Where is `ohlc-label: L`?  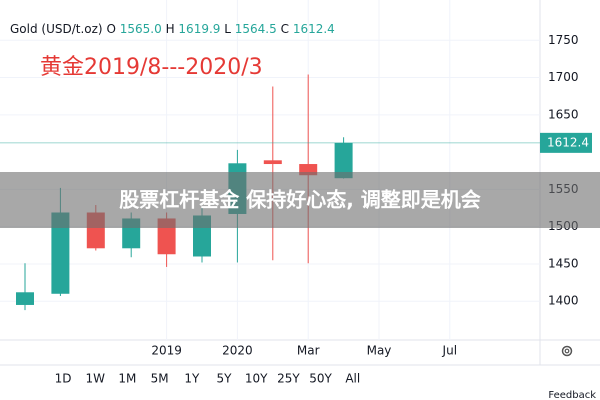
ohlc-label: L is located at coordinates (227, 29).